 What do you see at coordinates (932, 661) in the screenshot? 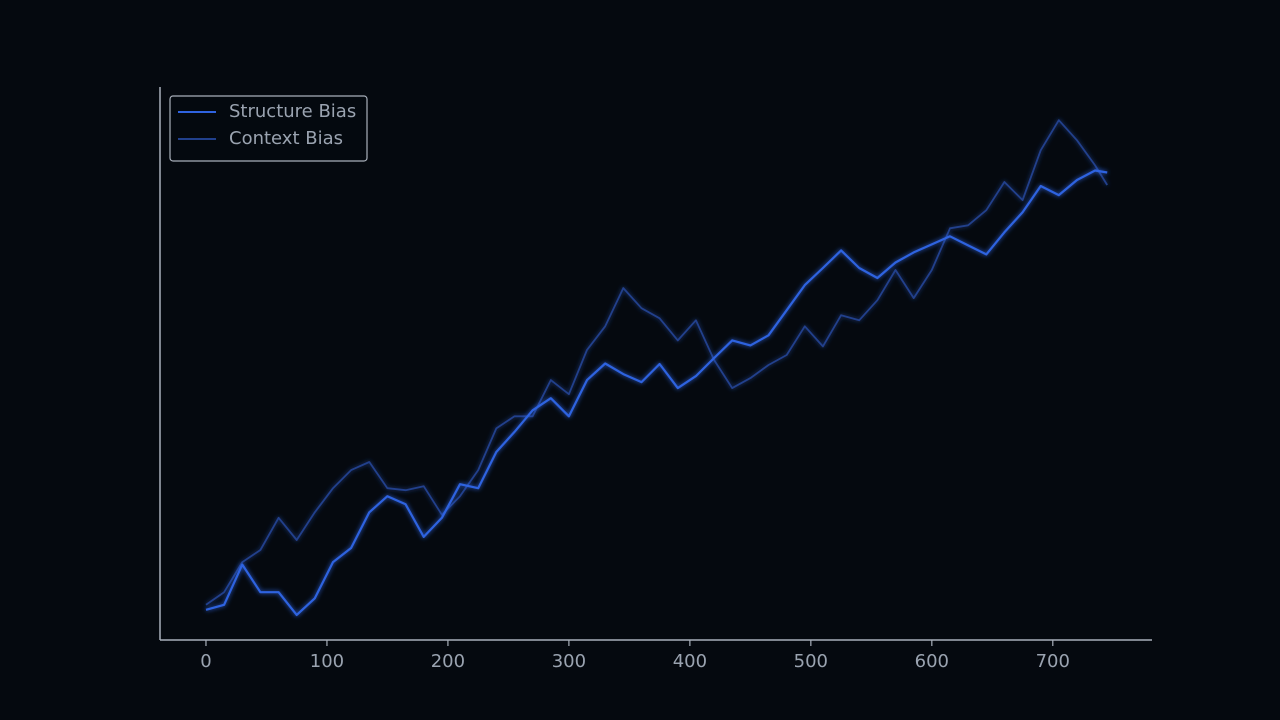
I see `x-tick-label: 600` at bounding box center [932, 661].